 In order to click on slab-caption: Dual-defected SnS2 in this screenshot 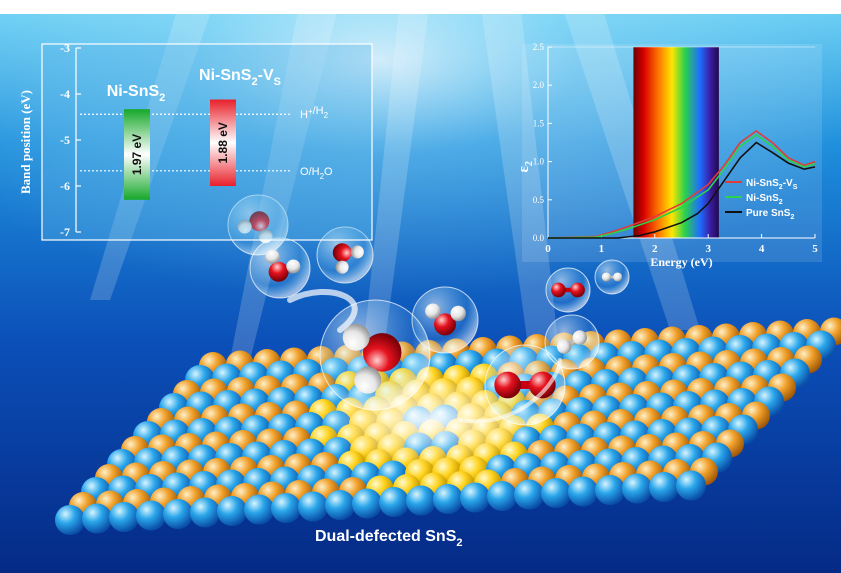, I will do `click(388, 538)`.